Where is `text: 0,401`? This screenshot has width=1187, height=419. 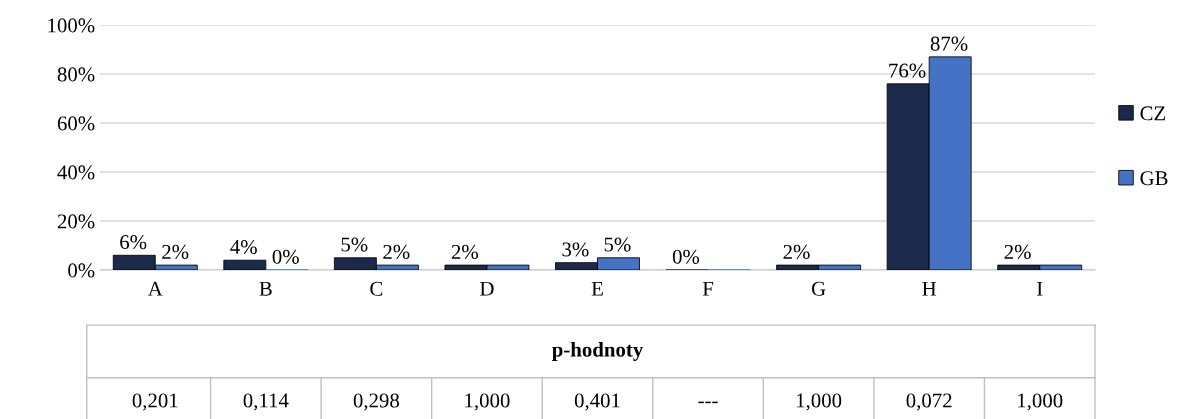 text: 0,401 is located at coordinates (597, 402).